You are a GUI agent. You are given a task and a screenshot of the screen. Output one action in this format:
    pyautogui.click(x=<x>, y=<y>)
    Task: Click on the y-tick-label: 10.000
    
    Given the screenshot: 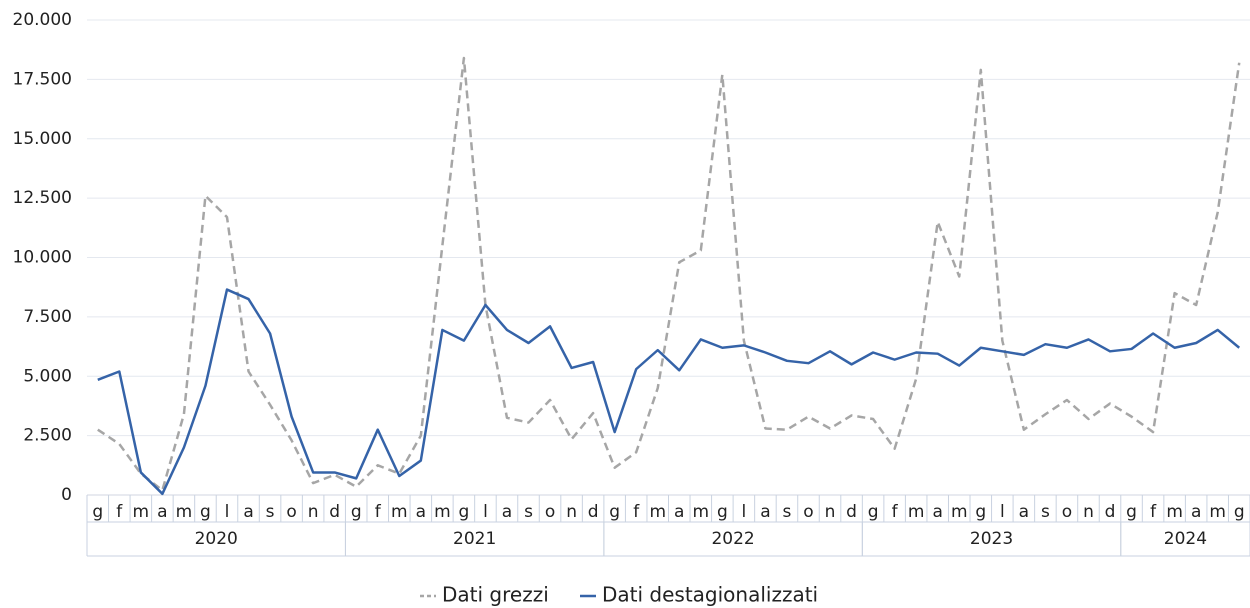 What is the action you would take?
    pyautogui.click(x=42, y=258)
    